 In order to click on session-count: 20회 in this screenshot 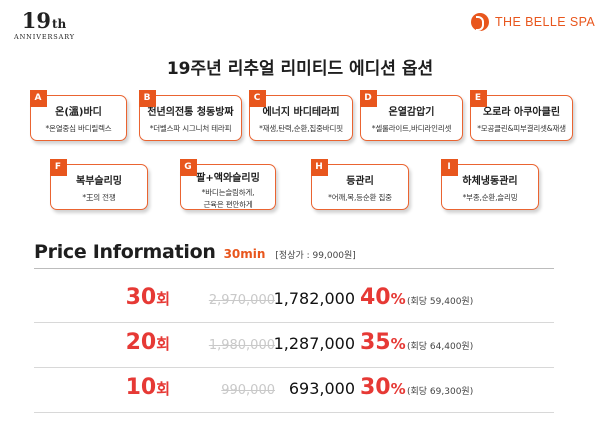, I will do `click(135, 342)`.